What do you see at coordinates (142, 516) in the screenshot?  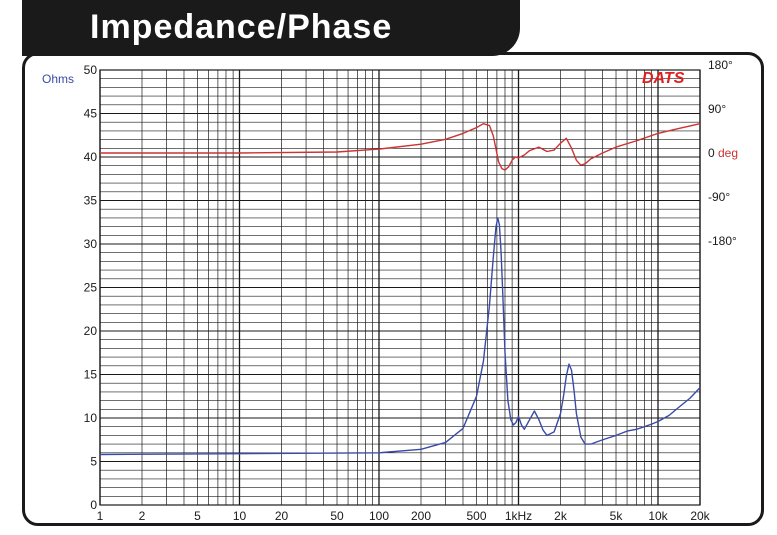 I see `x-tick-label: 2` at bounding box center [142, 516].